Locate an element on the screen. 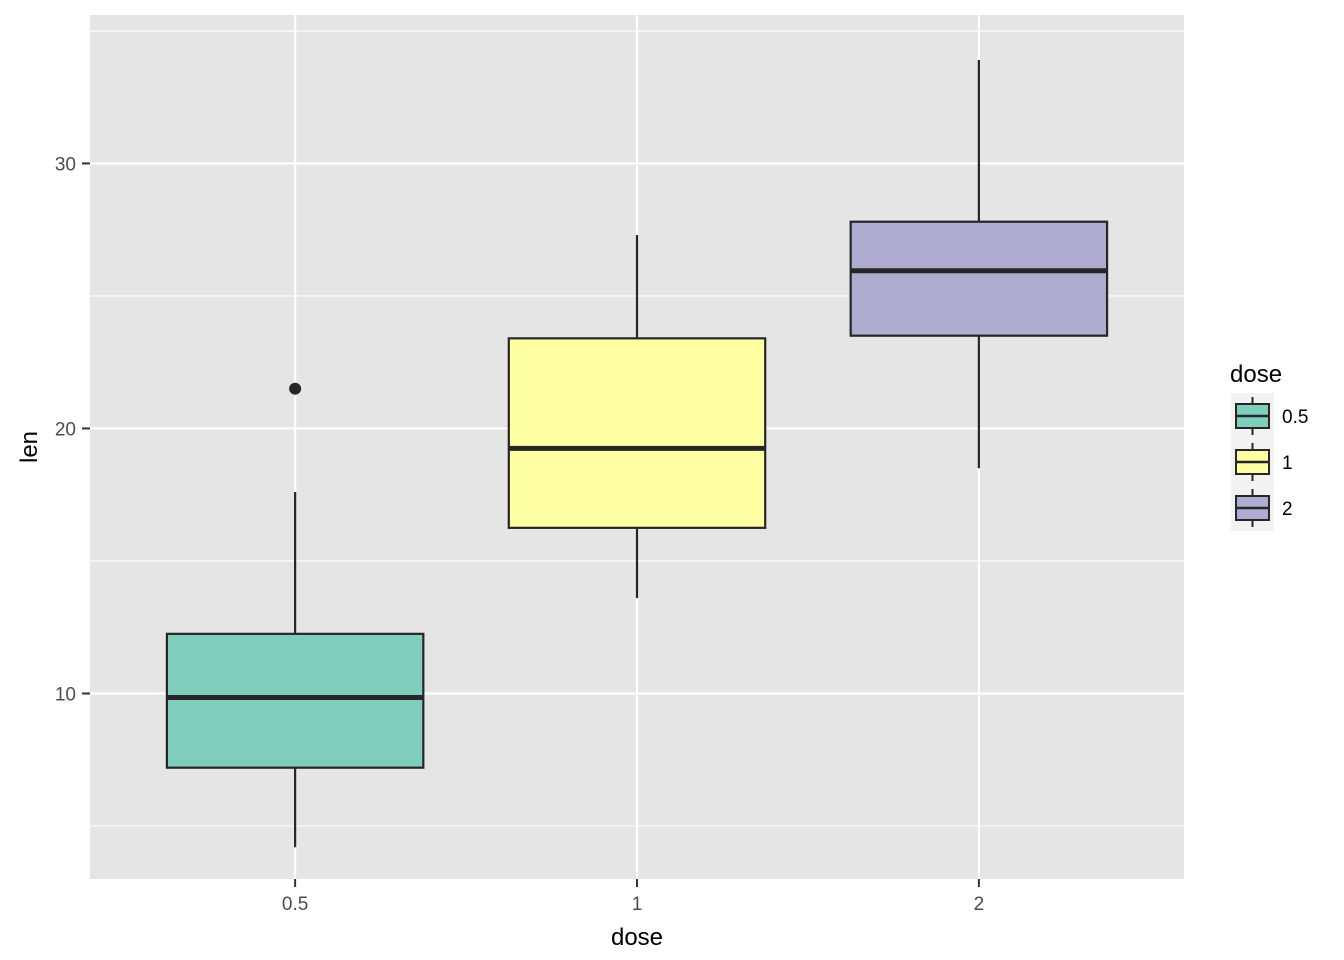 The height and width of the screenshot is (960, 1344). legend-entry-2: 2 is located at coordinates (1262, 508).